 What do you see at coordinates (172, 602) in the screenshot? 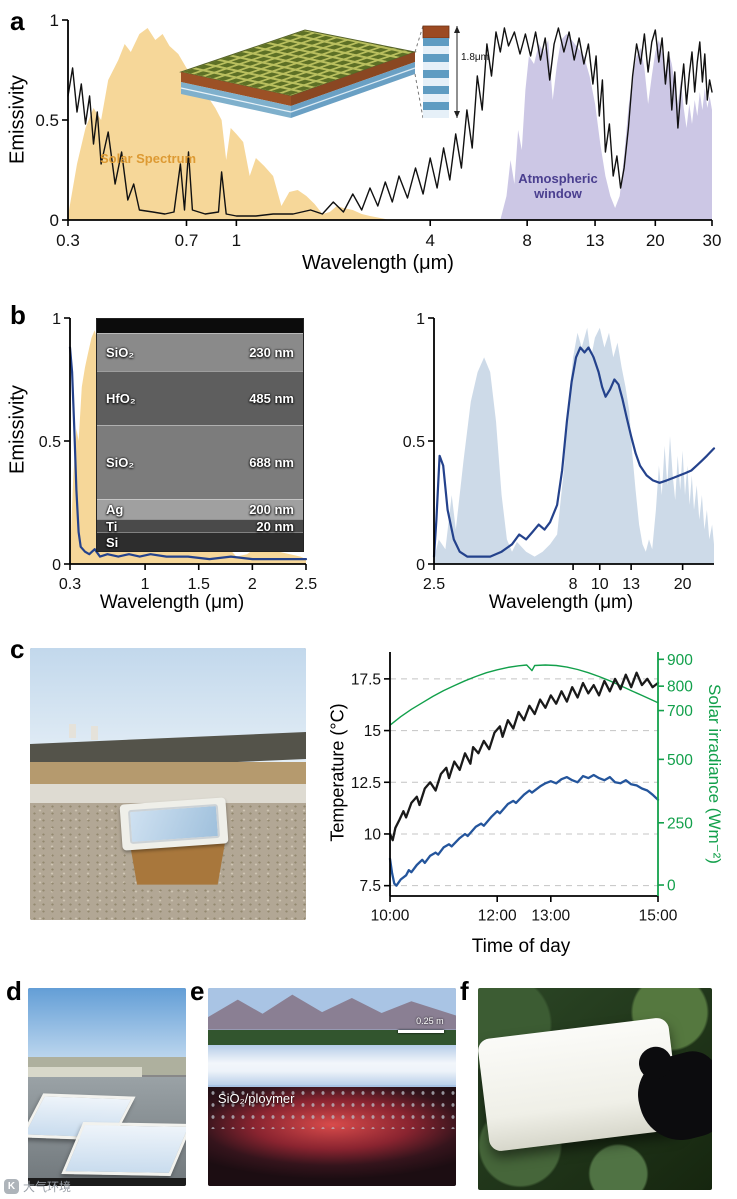
I see `panel-b-left-xlabel: Wavelength (μm)` at bounding box center [172, 602].